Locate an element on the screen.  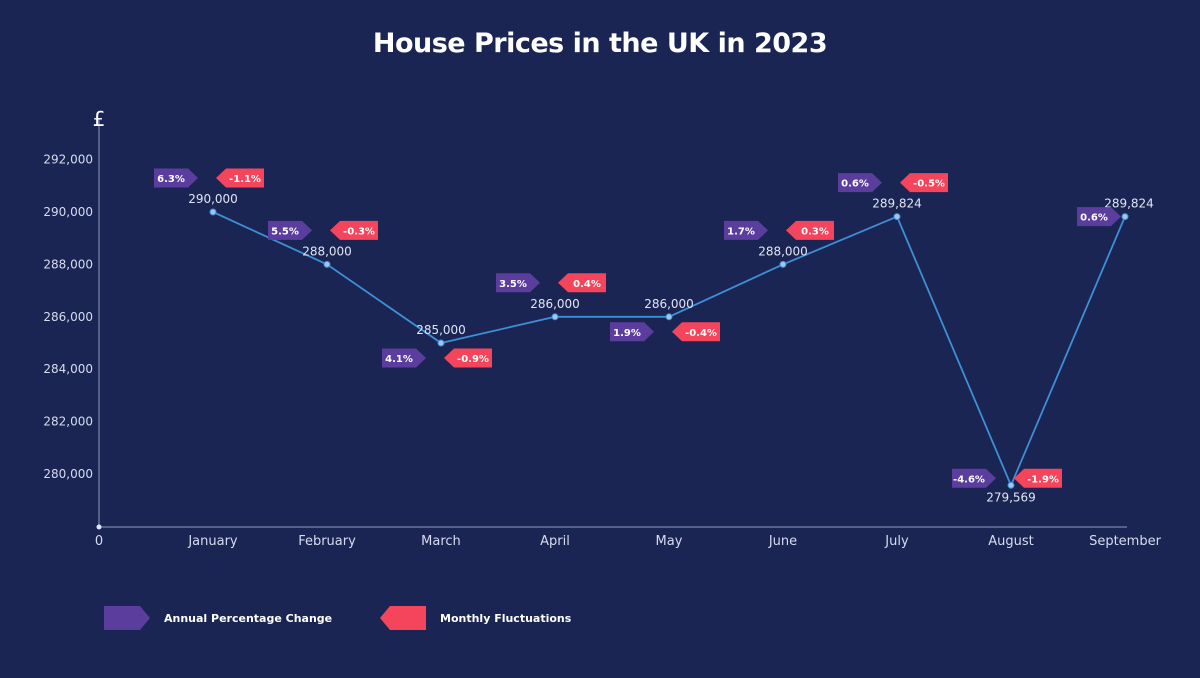
monthly-fluctuation-label: -1.9% is located at coordinates (1043, 479).